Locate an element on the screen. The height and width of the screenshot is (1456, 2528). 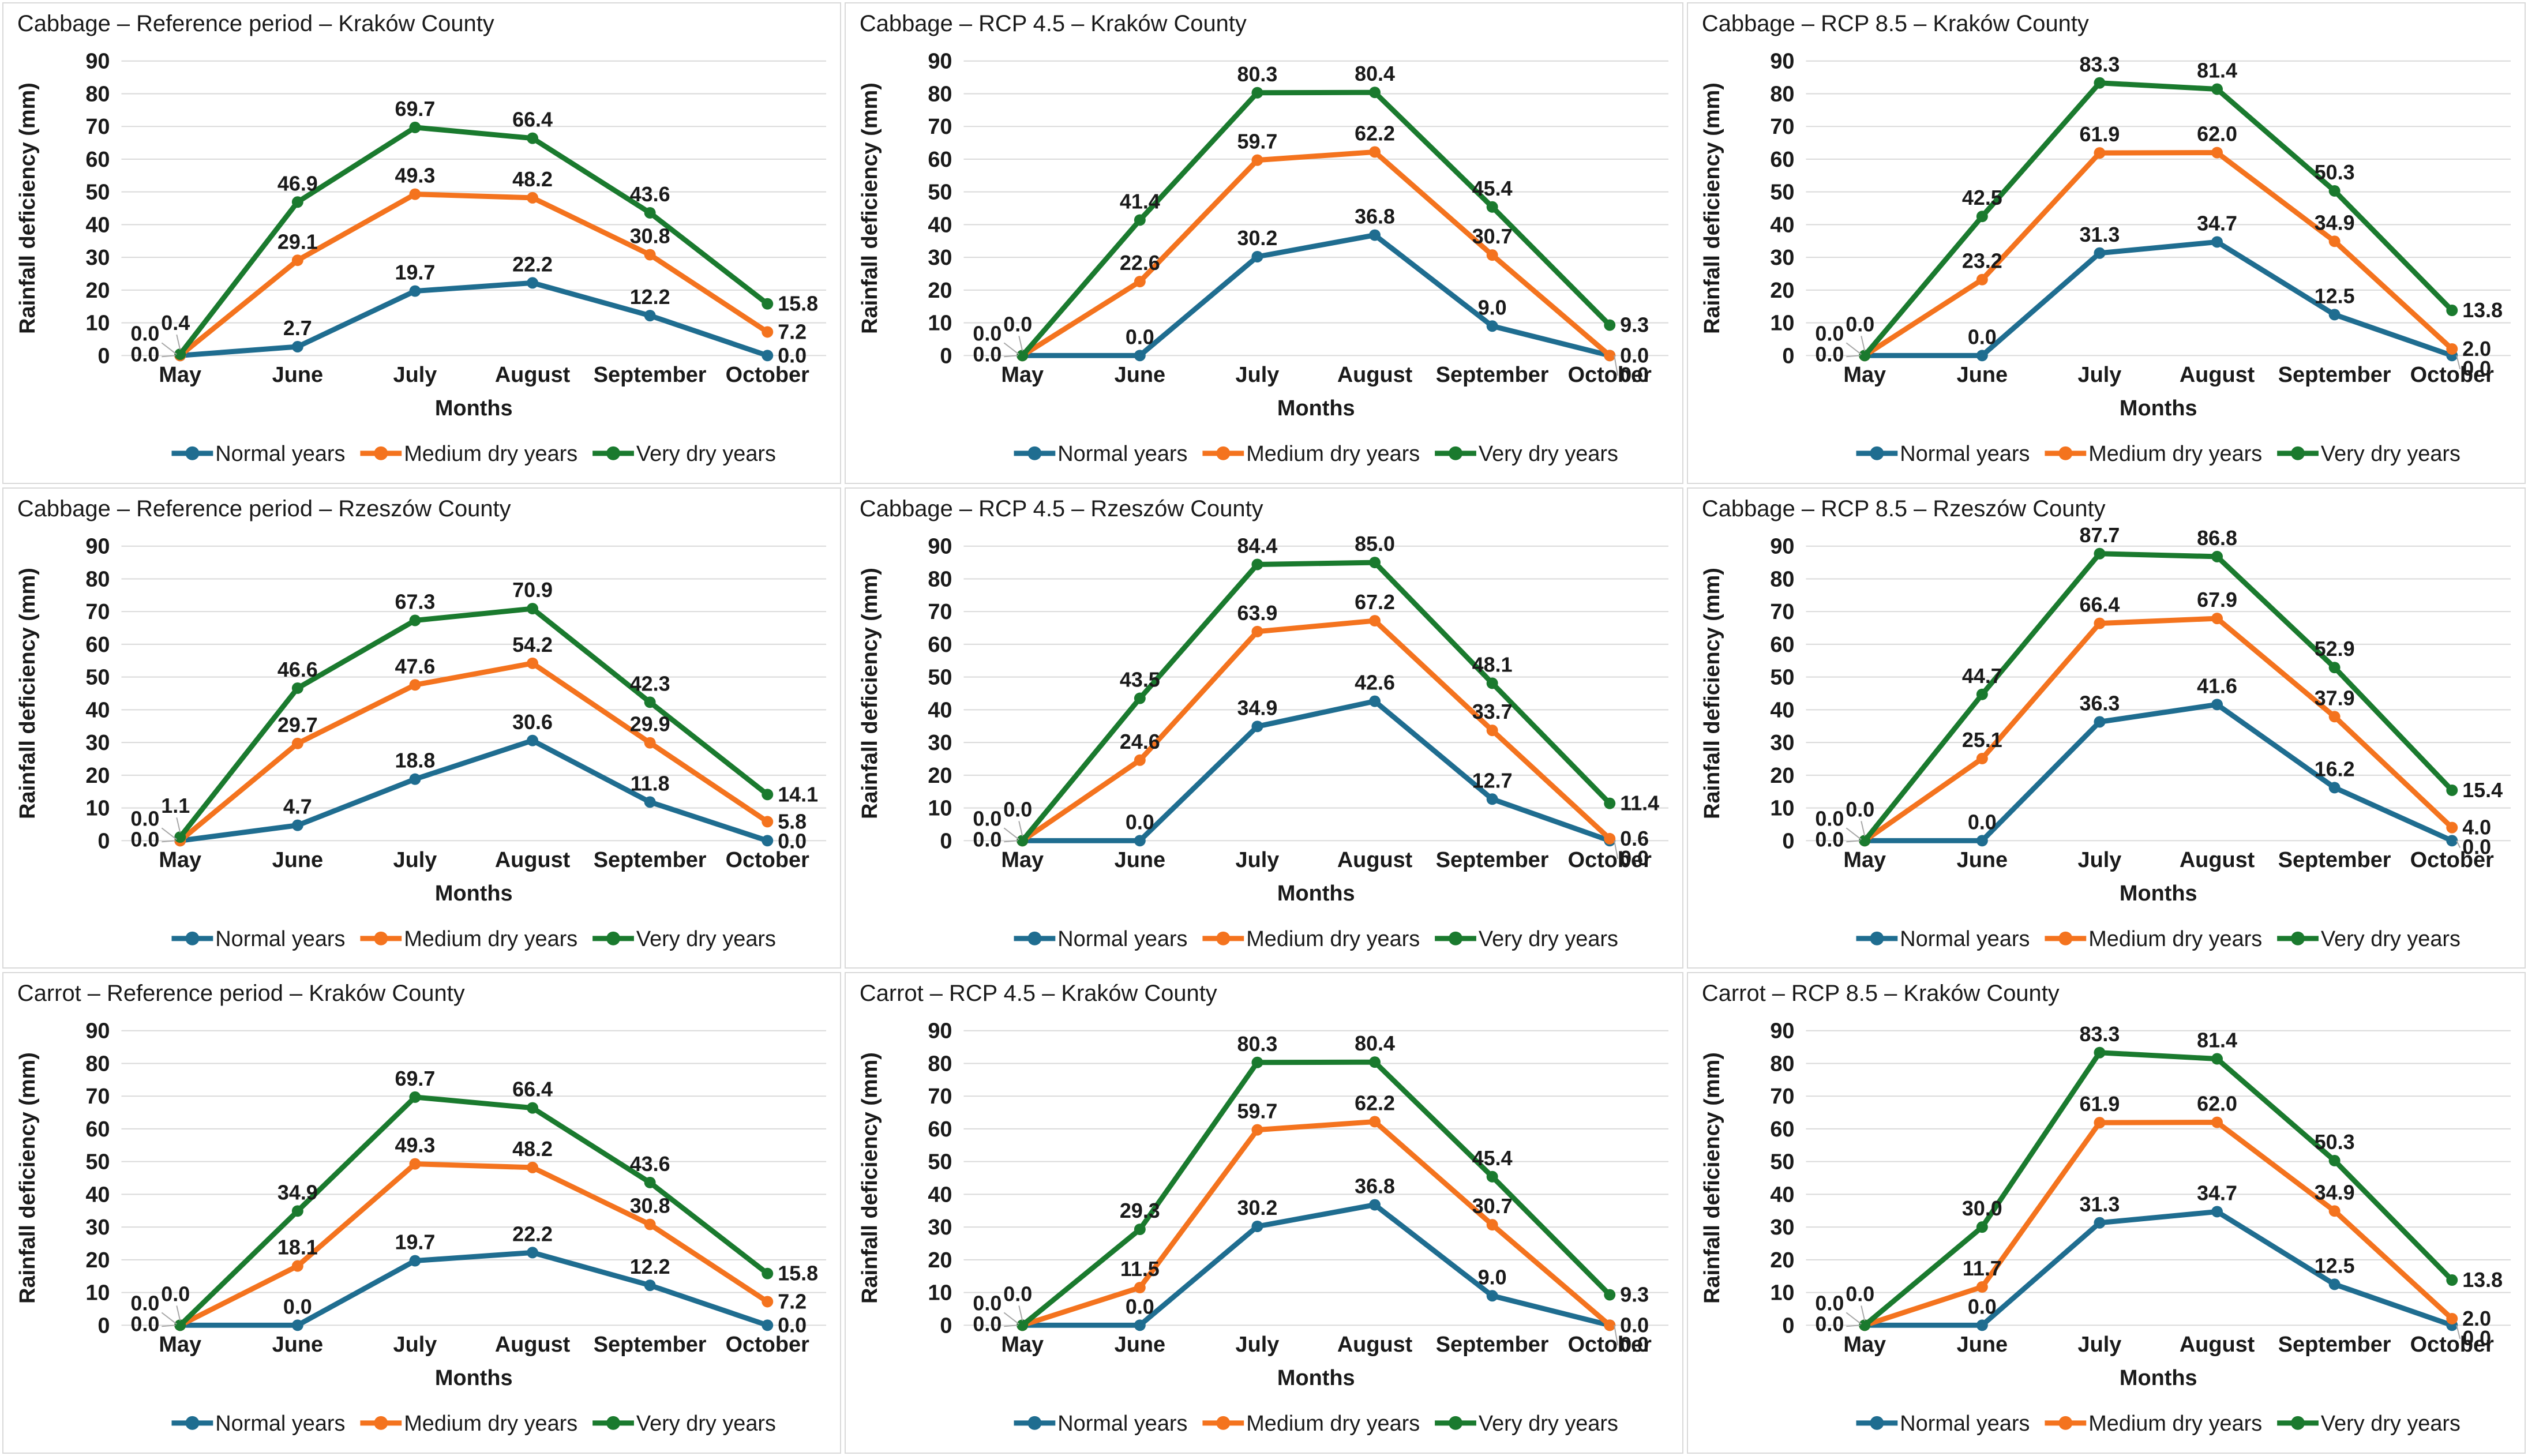
data-label: 83.3 is located at coordinates (2100, 65).